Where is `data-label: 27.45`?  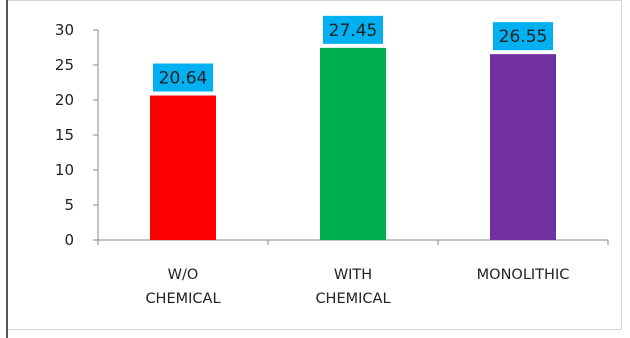
data-label: 27.45 is located at coordinates (353, 31).